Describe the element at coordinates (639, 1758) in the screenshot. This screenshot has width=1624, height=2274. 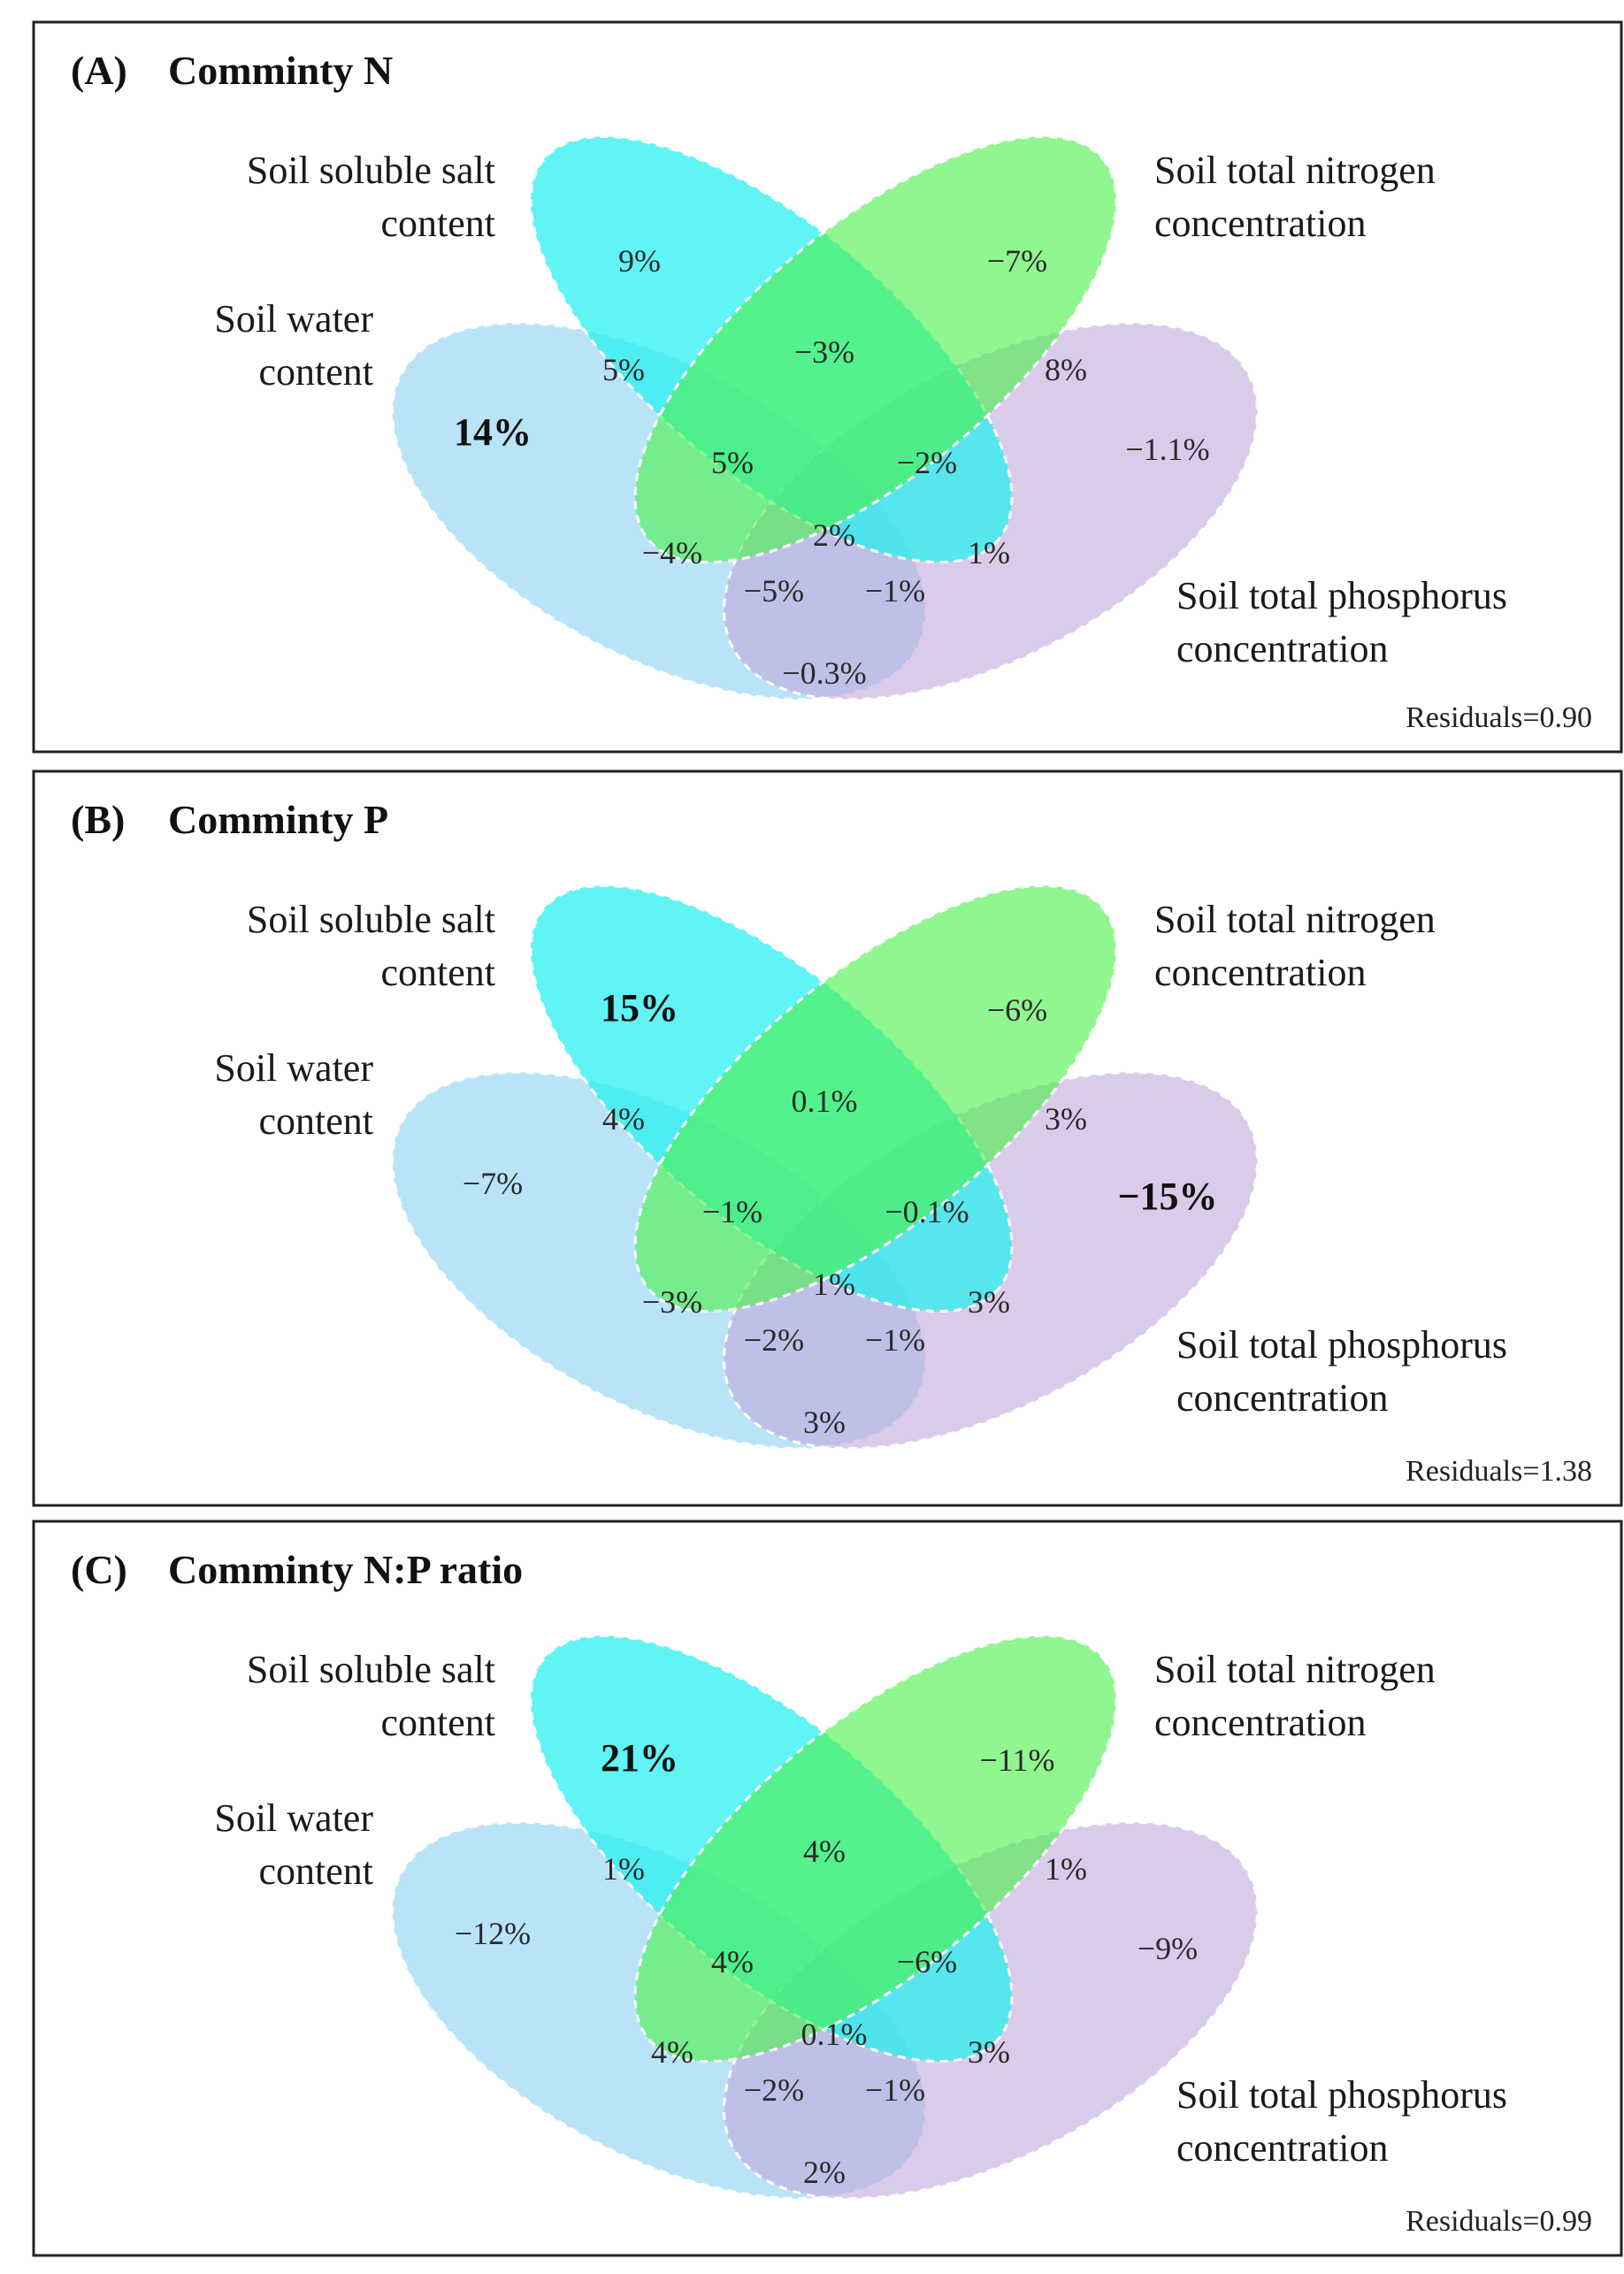
I see `region-value-salt-only: 21%` at that location.